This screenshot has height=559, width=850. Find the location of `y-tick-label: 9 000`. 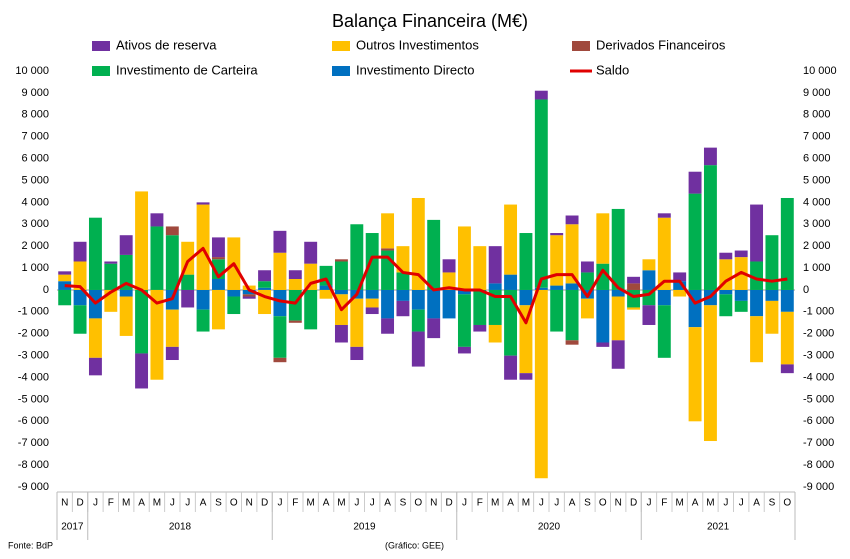

y-tick-label: 9 000 is located at coordinates (35, 93).